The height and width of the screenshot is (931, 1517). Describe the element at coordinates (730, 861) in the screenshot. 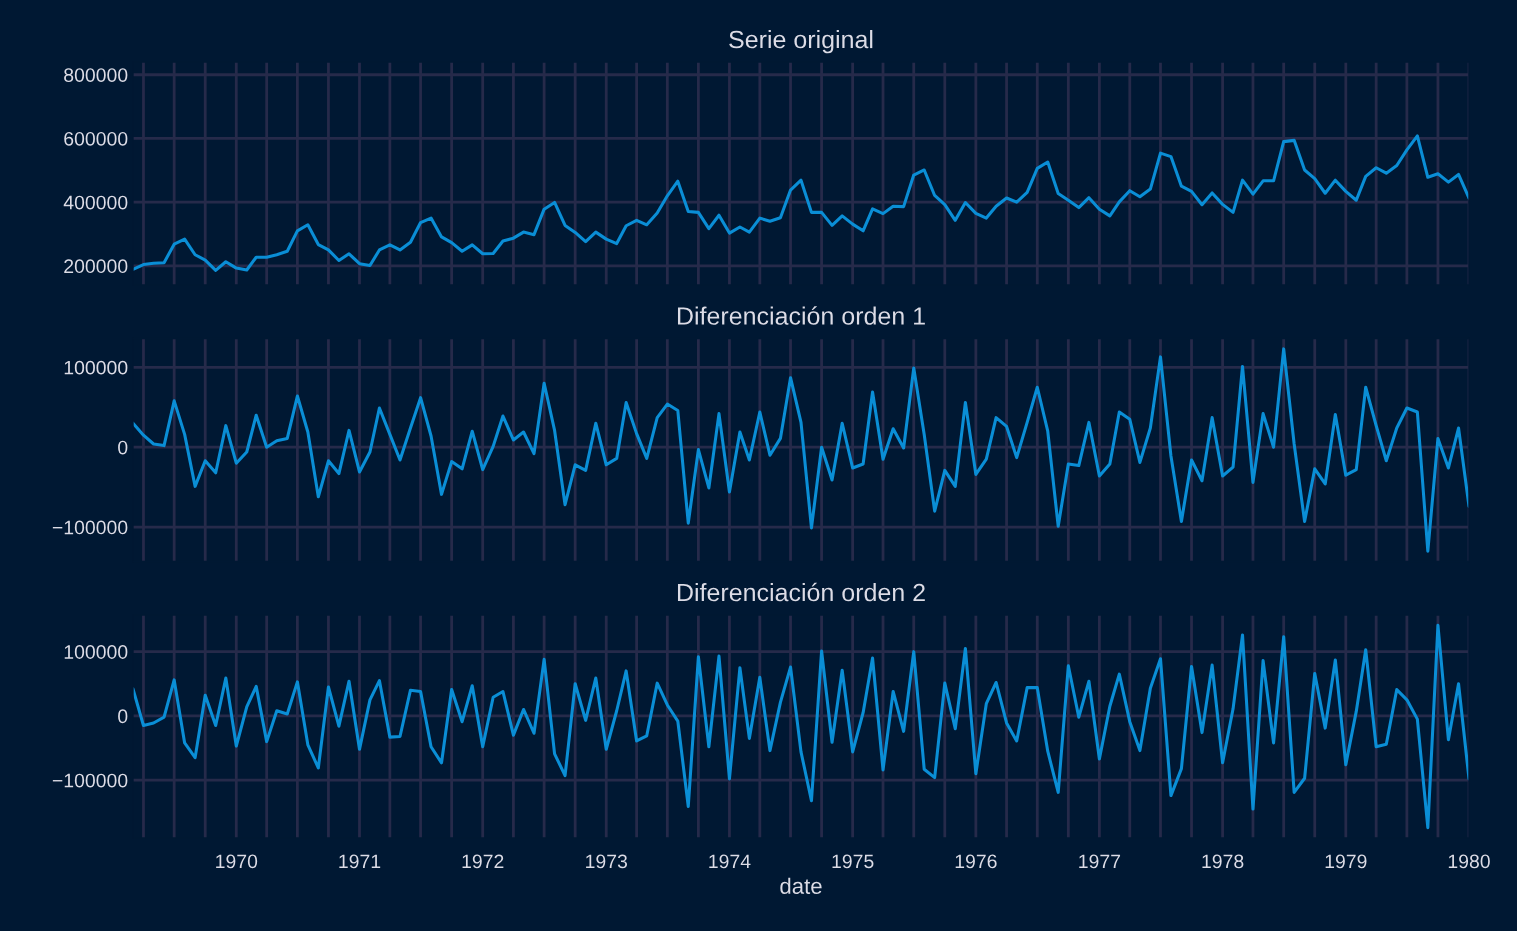

I see `x-tick-label: 1974` at that location.